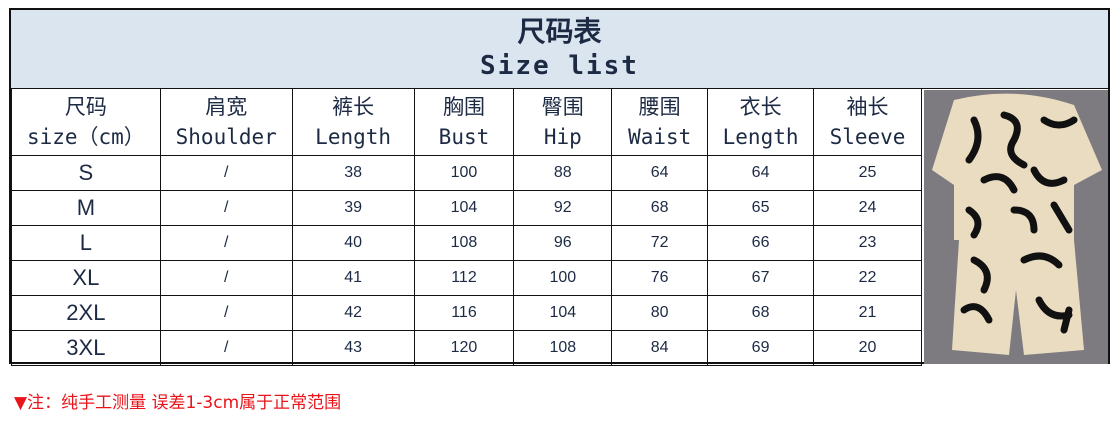 Image resolution: width=1118 pixels, height=423 pixels. What do you see at coordinates (659, 107) in the screenshot?
I see `column-header-cn: 腰围` at bounding box center [659, 107].